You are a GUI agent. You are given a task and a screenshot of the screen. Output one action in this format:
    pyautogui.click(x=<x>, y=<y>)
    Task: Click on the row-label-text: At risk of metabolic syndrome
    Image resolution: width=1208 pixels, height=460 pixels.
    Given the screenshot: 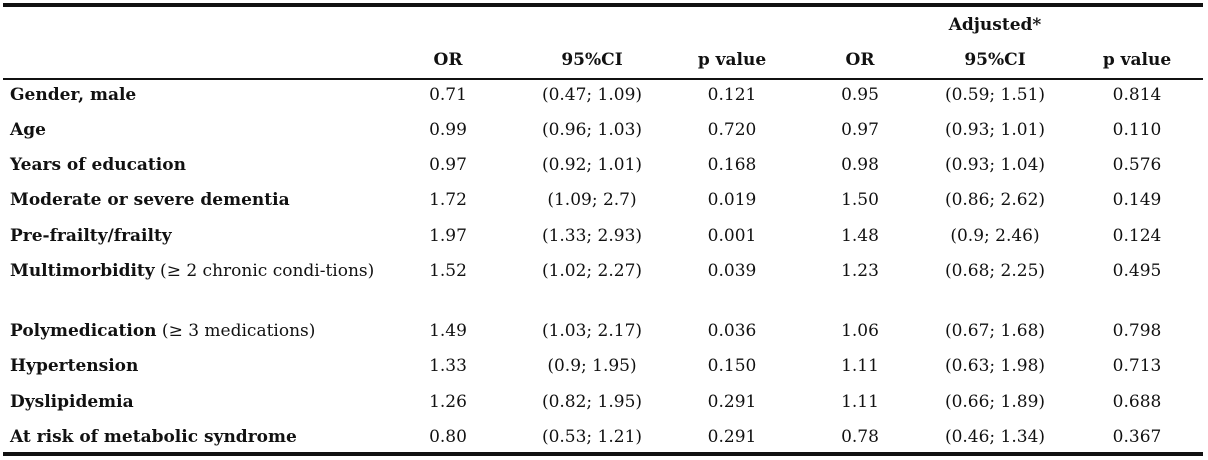 What is the action you would take?
    pyautogui.click(x=153, y=437)
    